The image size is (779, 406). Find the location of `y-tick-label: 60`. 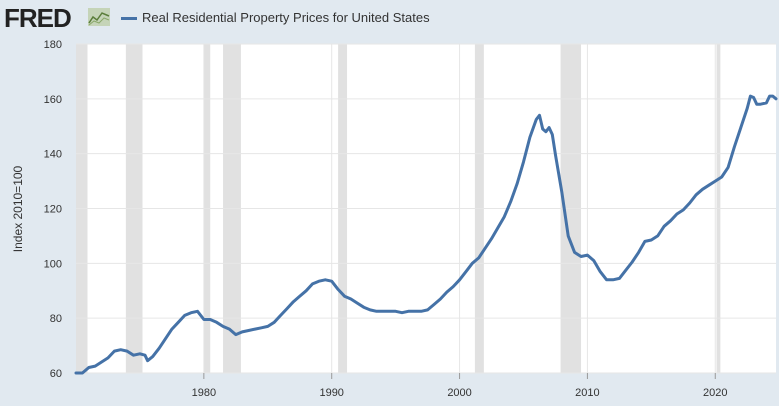

y-tick-label: 60 is located at coordinates (56, 374).